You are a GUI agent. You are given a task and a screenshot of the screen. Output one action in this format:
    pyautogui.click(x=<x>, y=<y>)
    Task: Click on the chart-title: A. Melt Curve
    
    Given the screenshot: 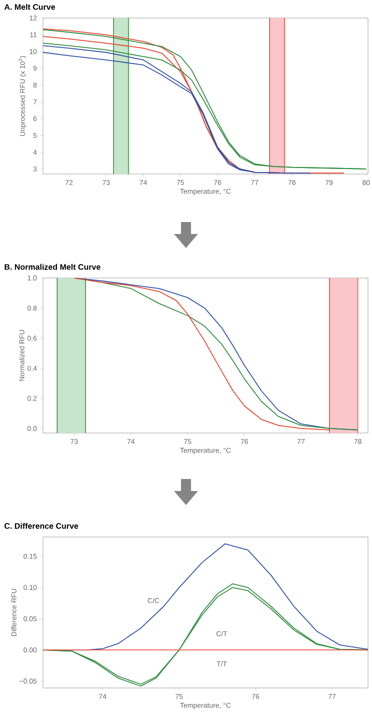 What is the action you would take?
    pyautogui.click(x=30, y=7)
    